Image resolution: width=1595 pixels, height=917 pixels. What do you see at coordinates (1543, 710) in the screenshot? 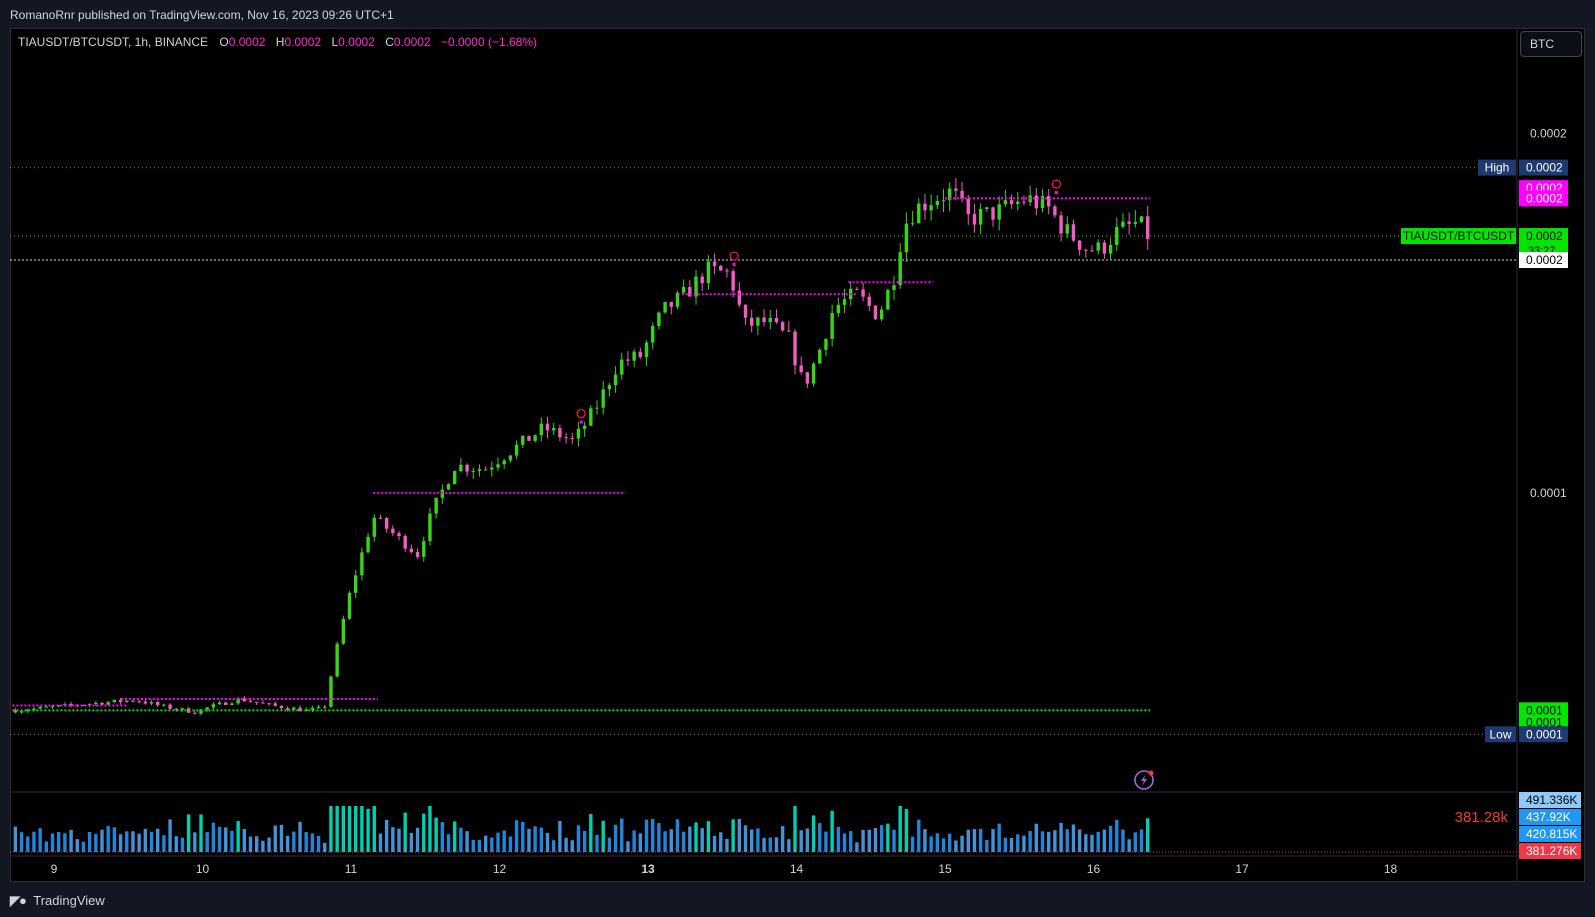
I see `price-label-5: 0.0001` at bounding box center [1543, 710].